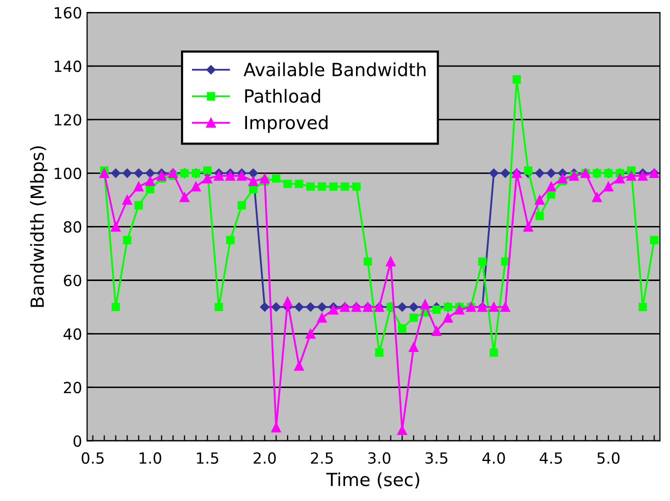 This screenshot has height=501, width=670. I want to click on y-tick-label: 120, so click(68, 120).